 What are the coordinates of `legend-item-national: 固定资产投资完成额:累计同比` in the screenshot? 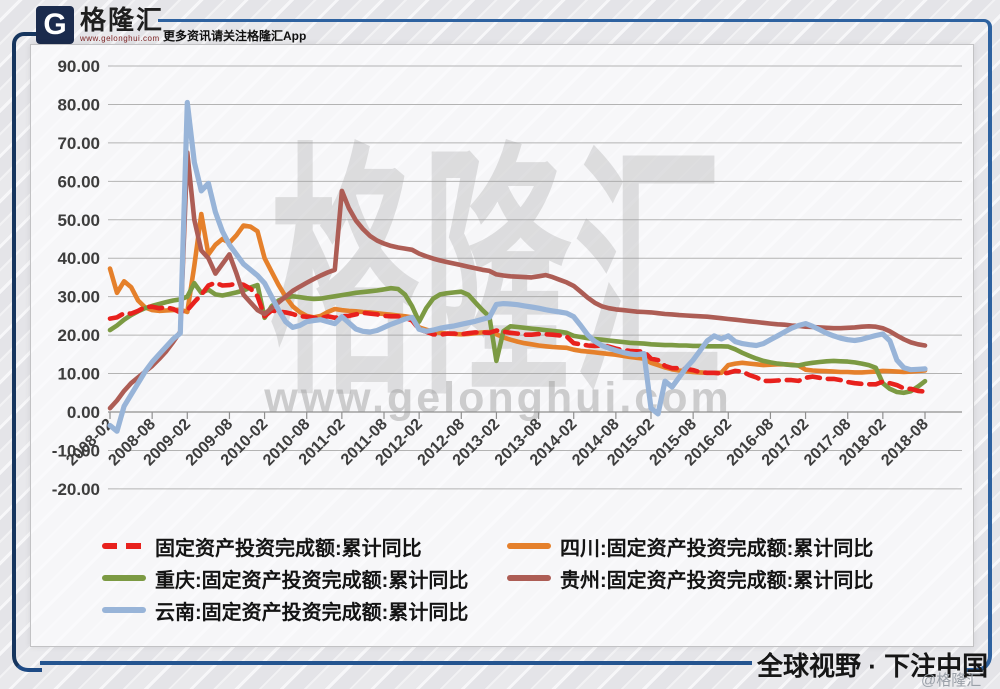 It's located at (262, 546).